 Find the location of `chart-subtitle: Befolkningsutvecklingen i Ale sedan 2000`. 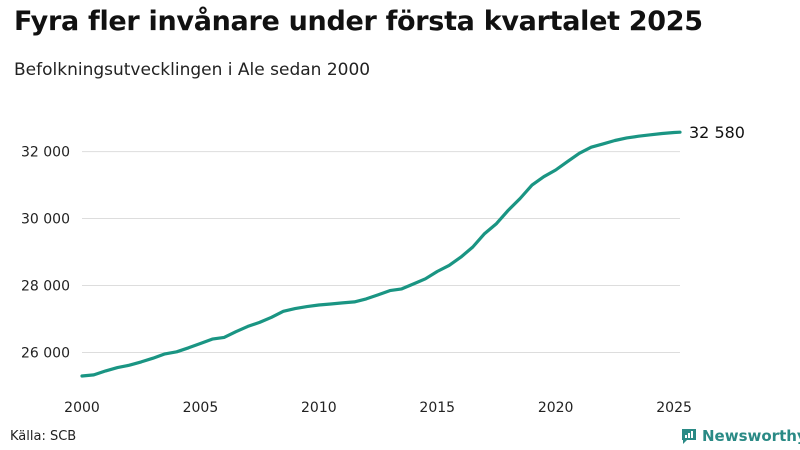

chart-subtitle: Befolkningsutvecklingen i Ale sedan 2000 is located at coordinates (192, 70).